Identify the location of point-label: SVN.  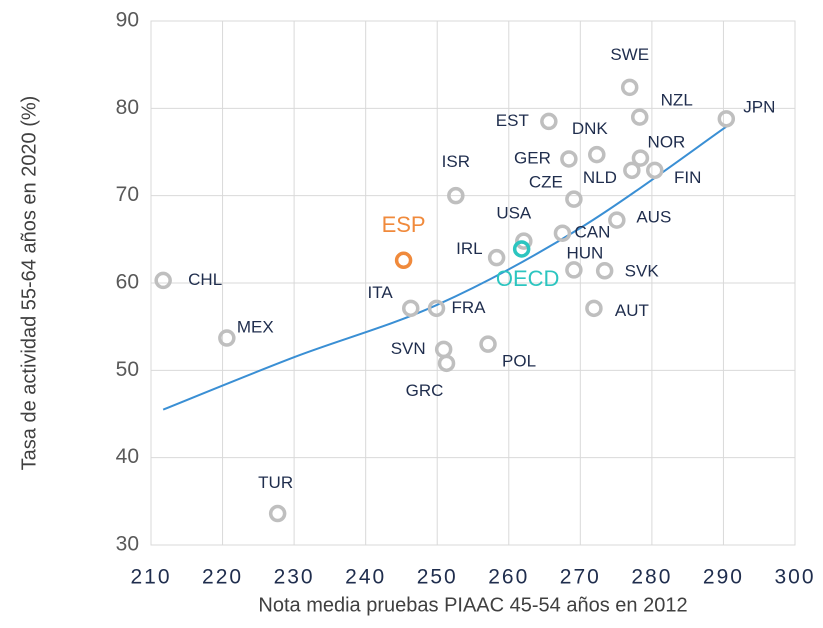
(408, 348).